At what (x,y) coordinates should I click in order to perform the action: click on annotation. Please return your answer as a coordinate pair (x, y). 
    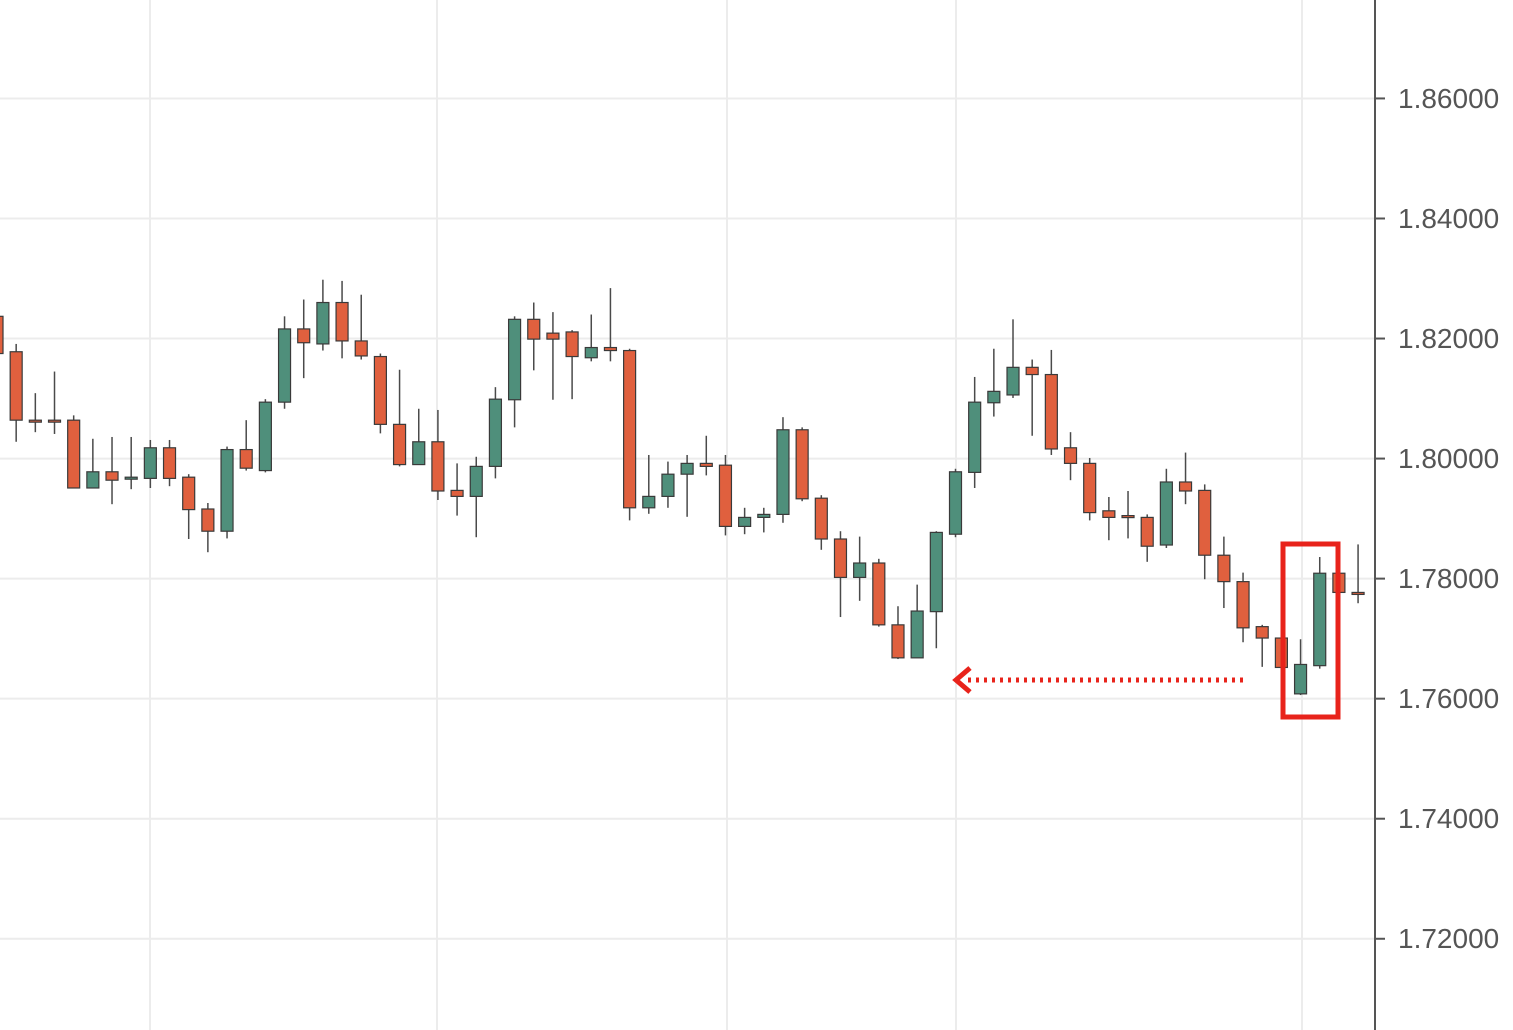
    Looking at the image, I should click on (1146, 630).